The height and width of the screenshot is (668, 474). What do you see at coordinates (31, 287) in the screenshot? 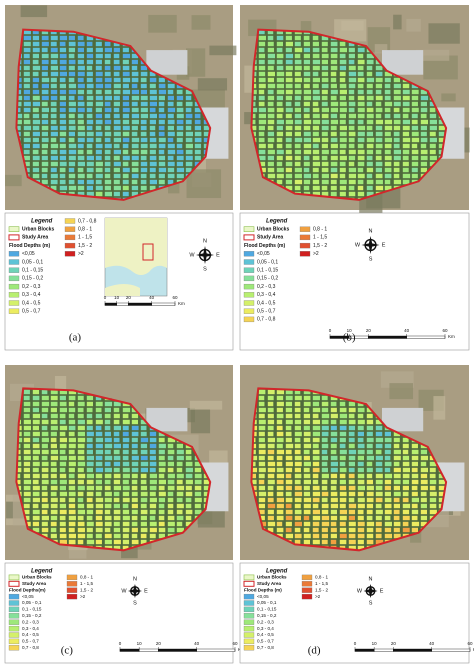
I see `class-label: 0,2 - 0,3` at bounding box center [31, 287].